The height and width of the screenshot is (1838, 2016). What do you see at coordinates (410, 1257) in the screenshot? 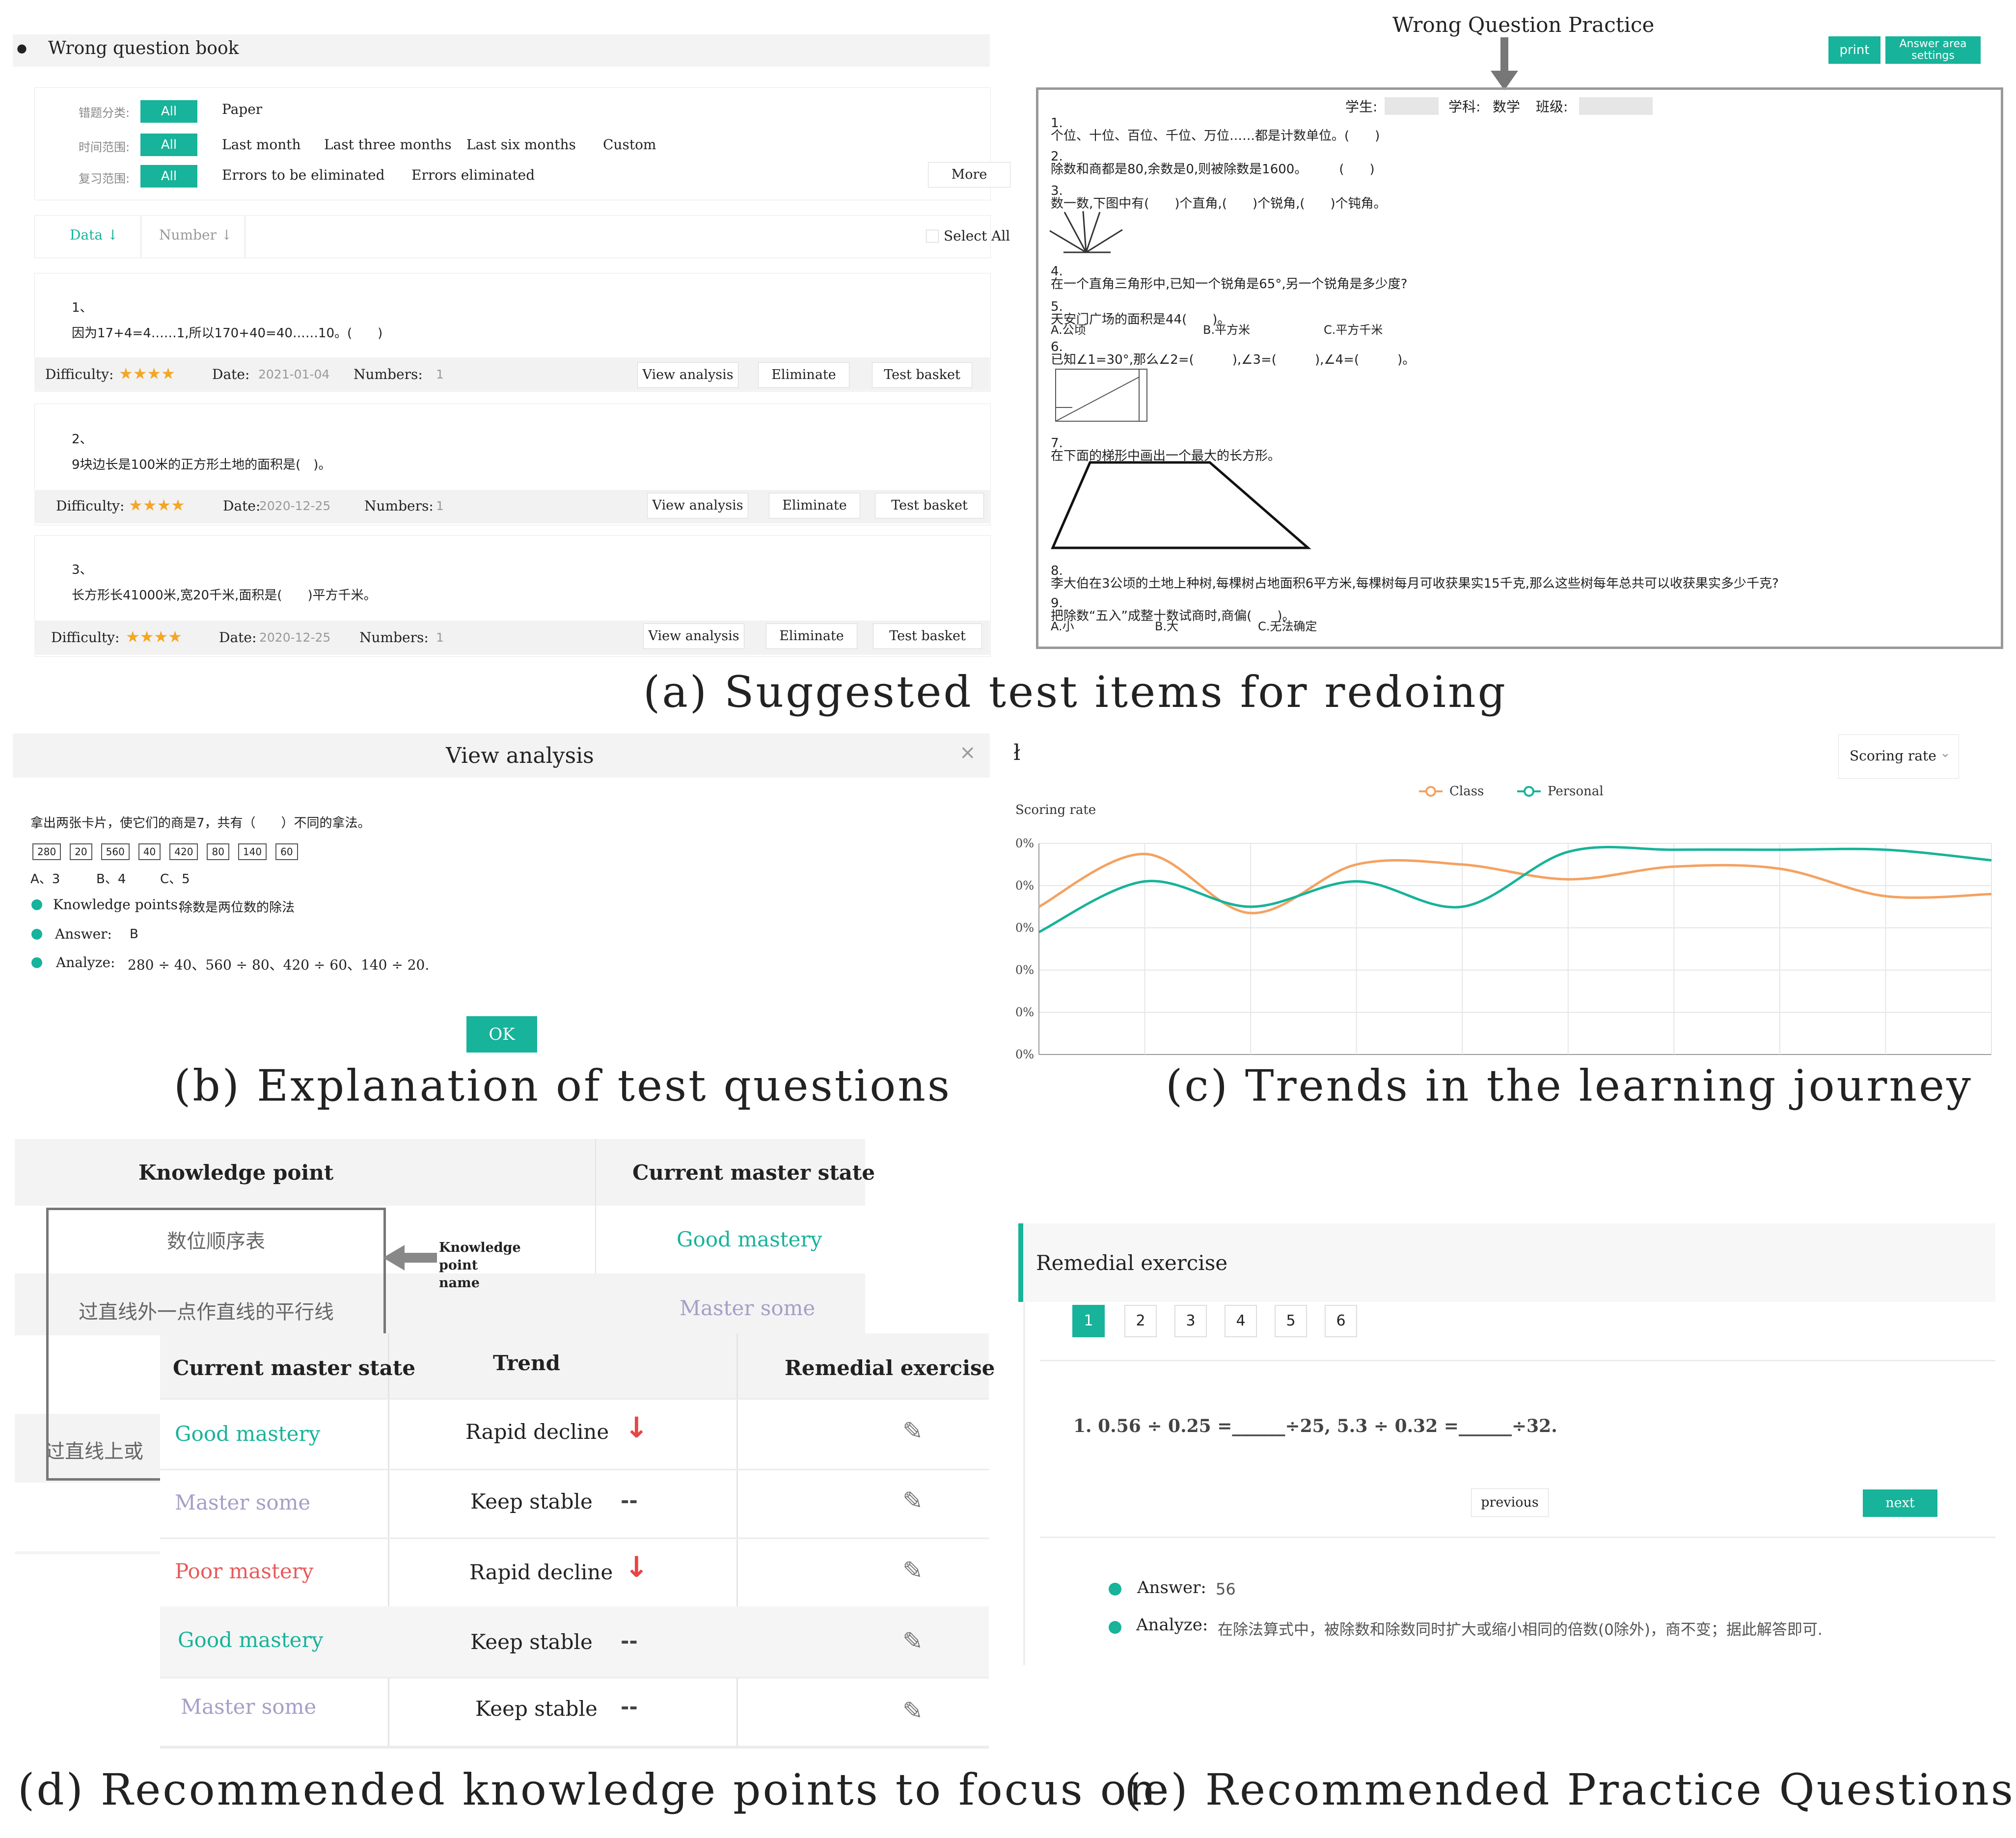
I see `pointer-arrow-icon` at bounding box center [410, 1257].